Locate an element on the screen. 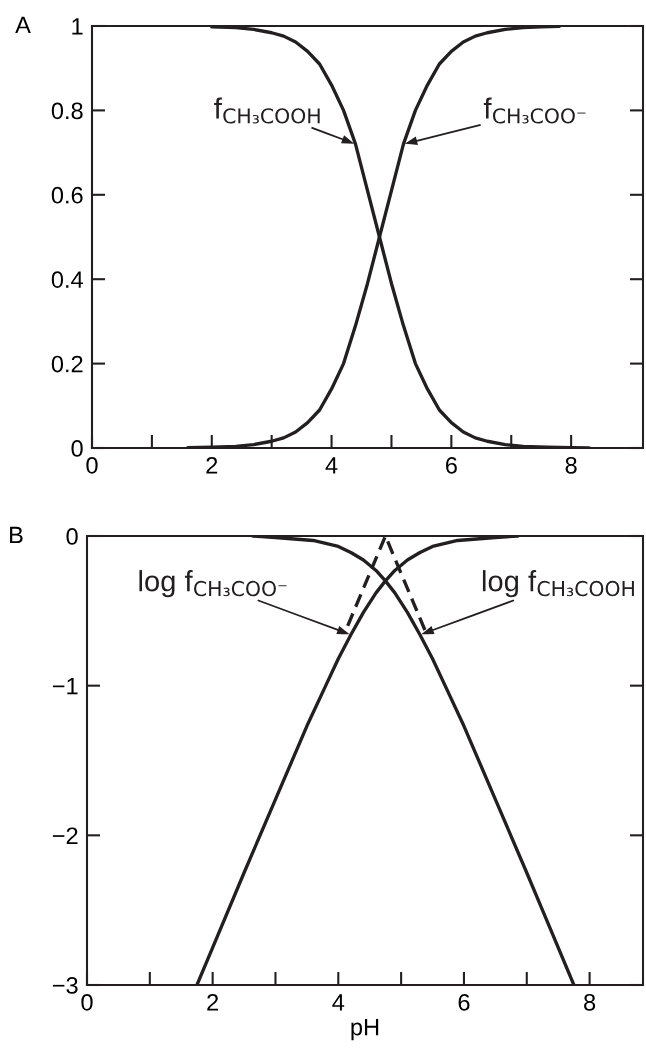 The height and width of the screenshot is (1048, 646). y-tick-label: −3 is located at coordinates (65, 985).